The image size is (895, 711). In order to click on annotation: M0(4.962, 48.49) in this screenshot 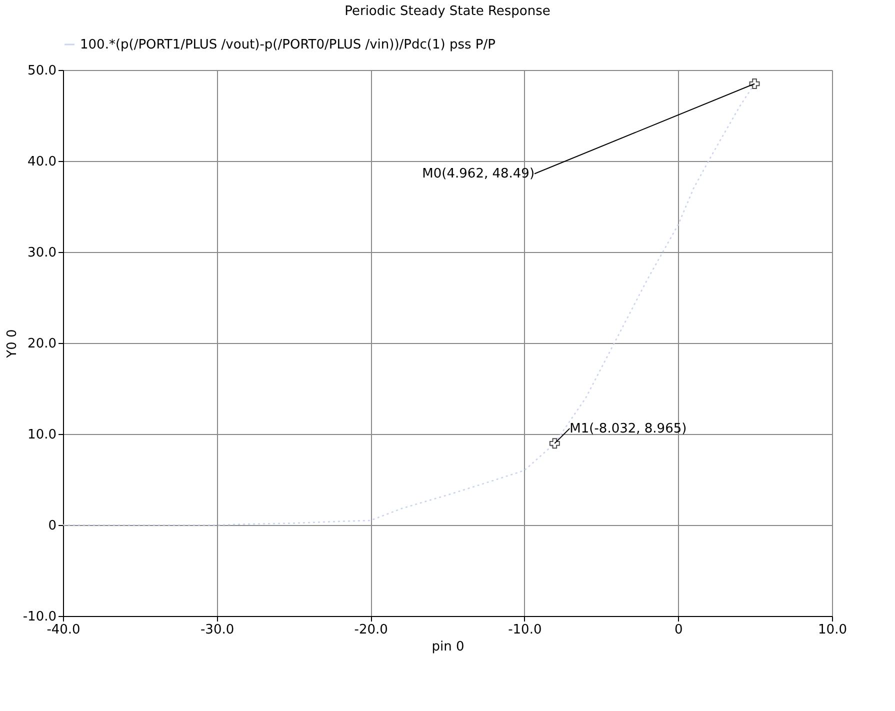, I will do `click(478, 174)`.